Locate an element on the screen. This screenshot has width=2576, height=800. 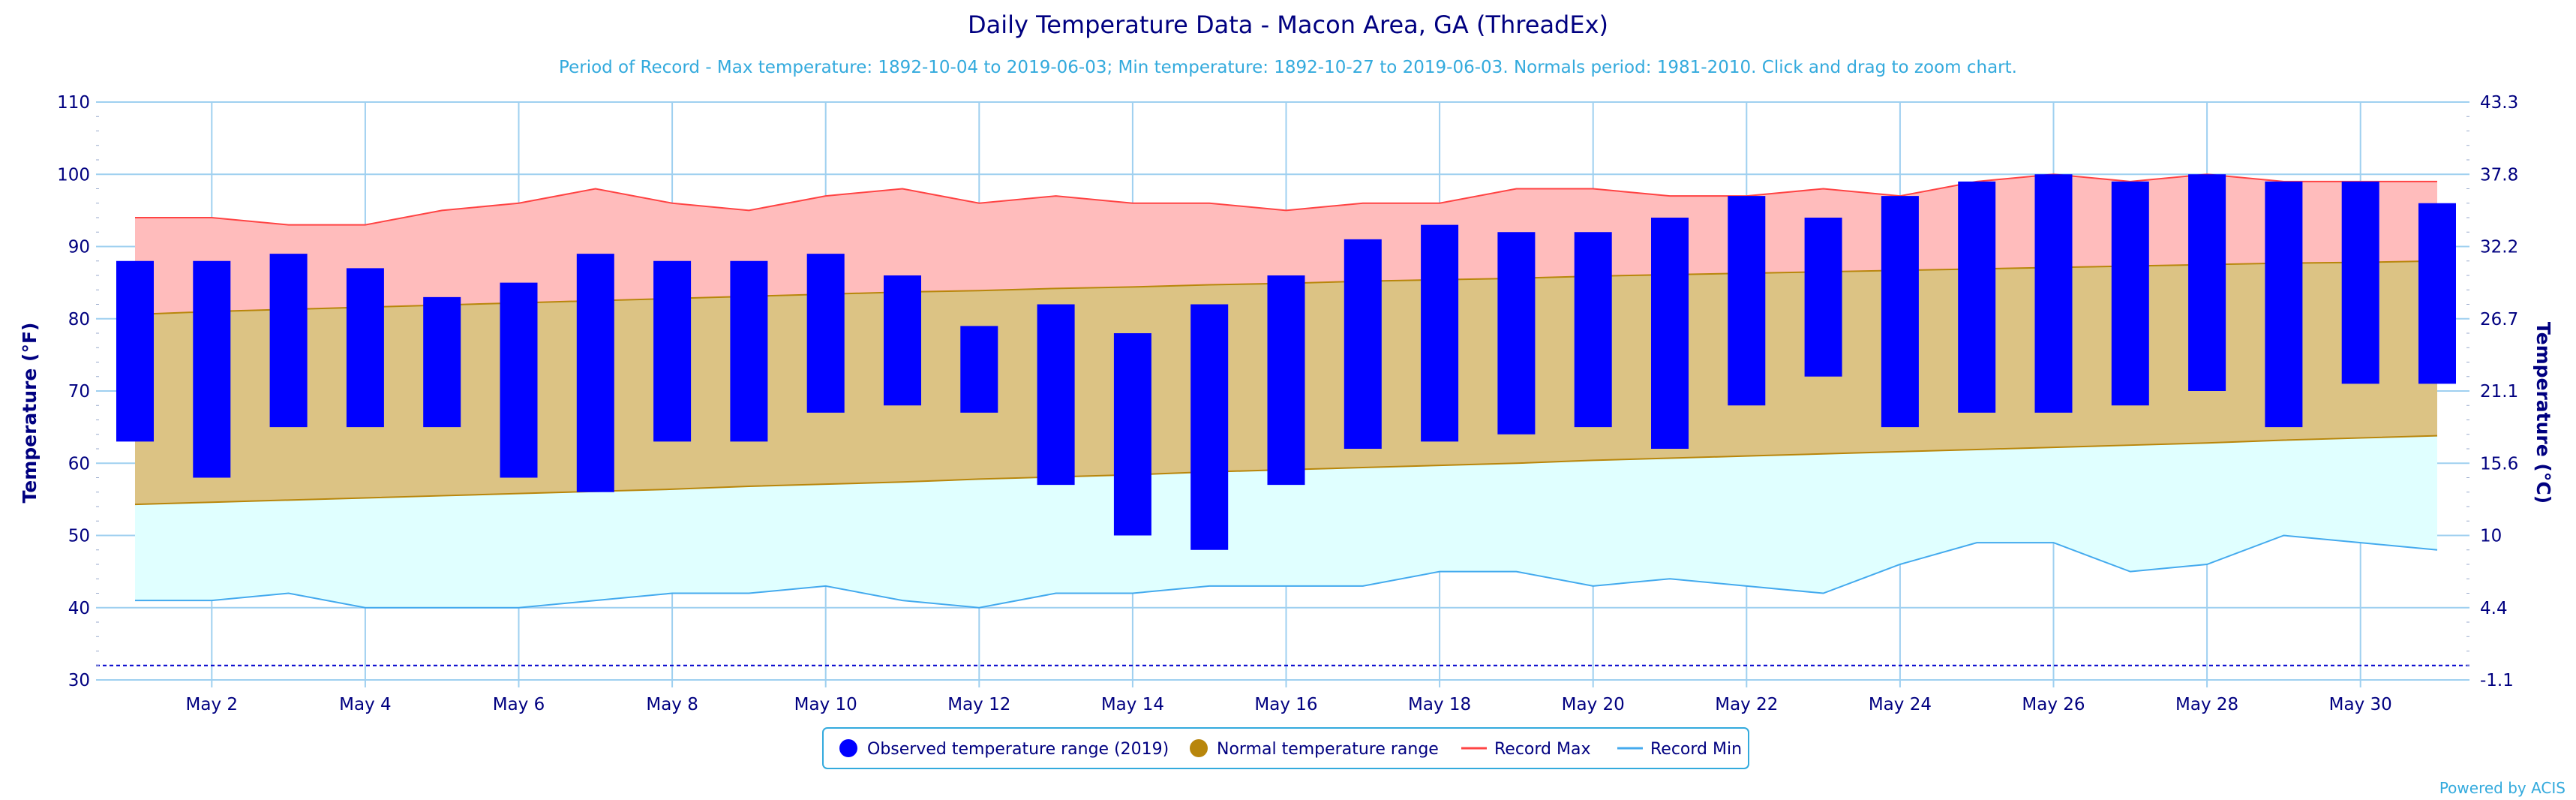
x-tick-label: May 30 is located at coordinates (2360, 704).